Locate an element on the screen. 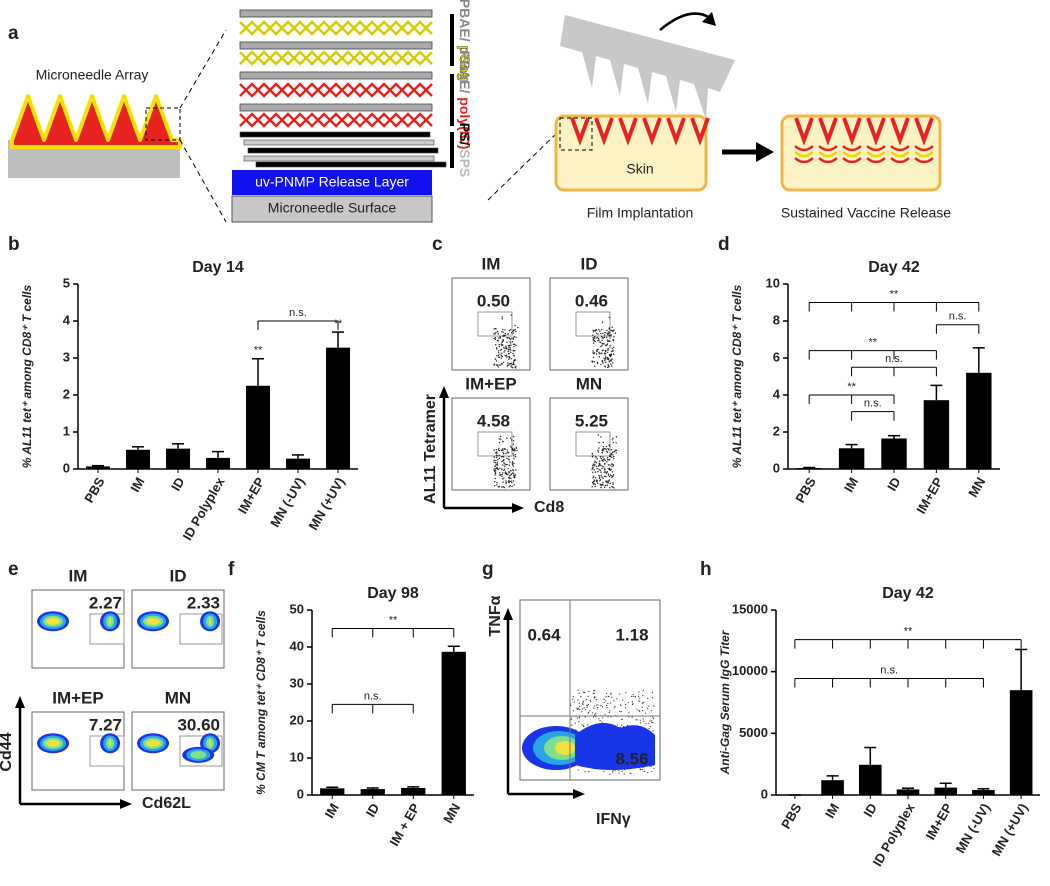  zoom-line is located at coordinates (524, 165).